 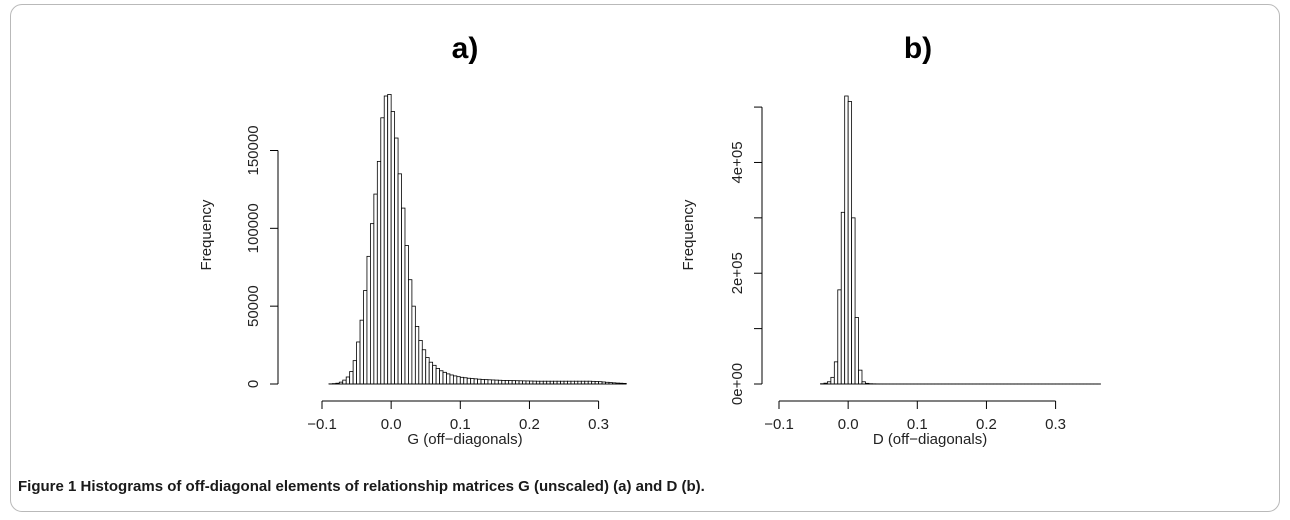 What do you see at coordinates (391, 424) in the screenshot?
I see `x-tick-label: 0.0` at bounding box center [391, 424].